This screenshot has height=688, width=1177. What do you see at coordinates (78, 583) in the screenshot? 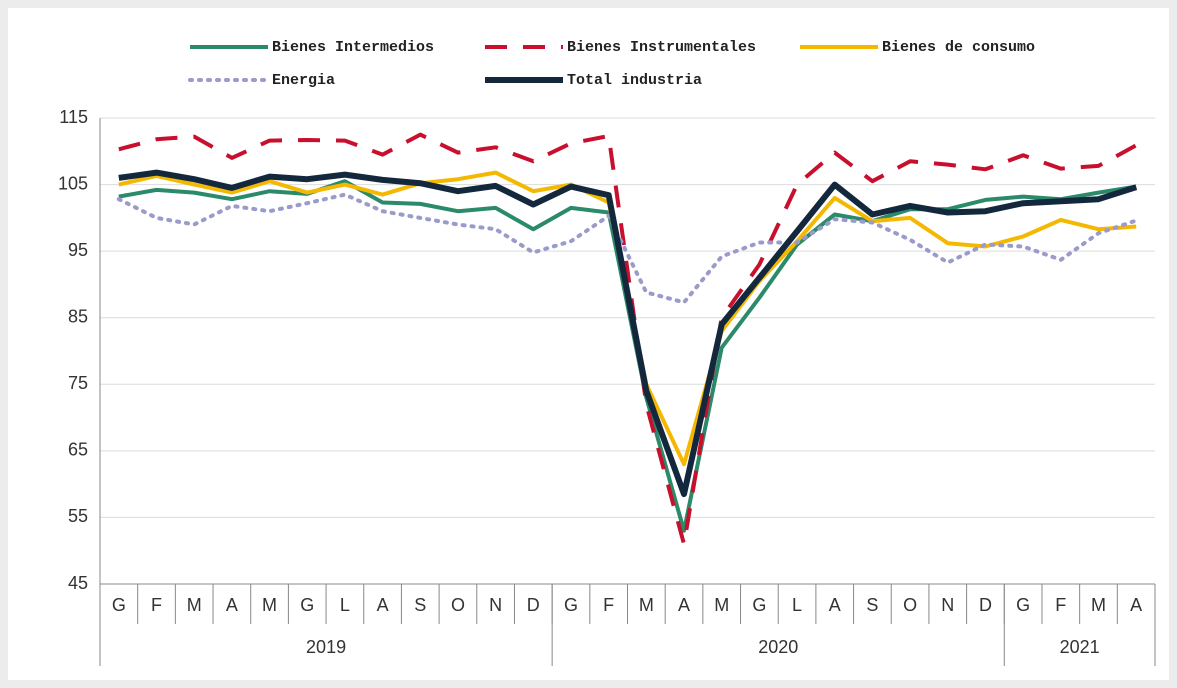
I see `y-tick-label: 45` at bounding box center [78, 583].